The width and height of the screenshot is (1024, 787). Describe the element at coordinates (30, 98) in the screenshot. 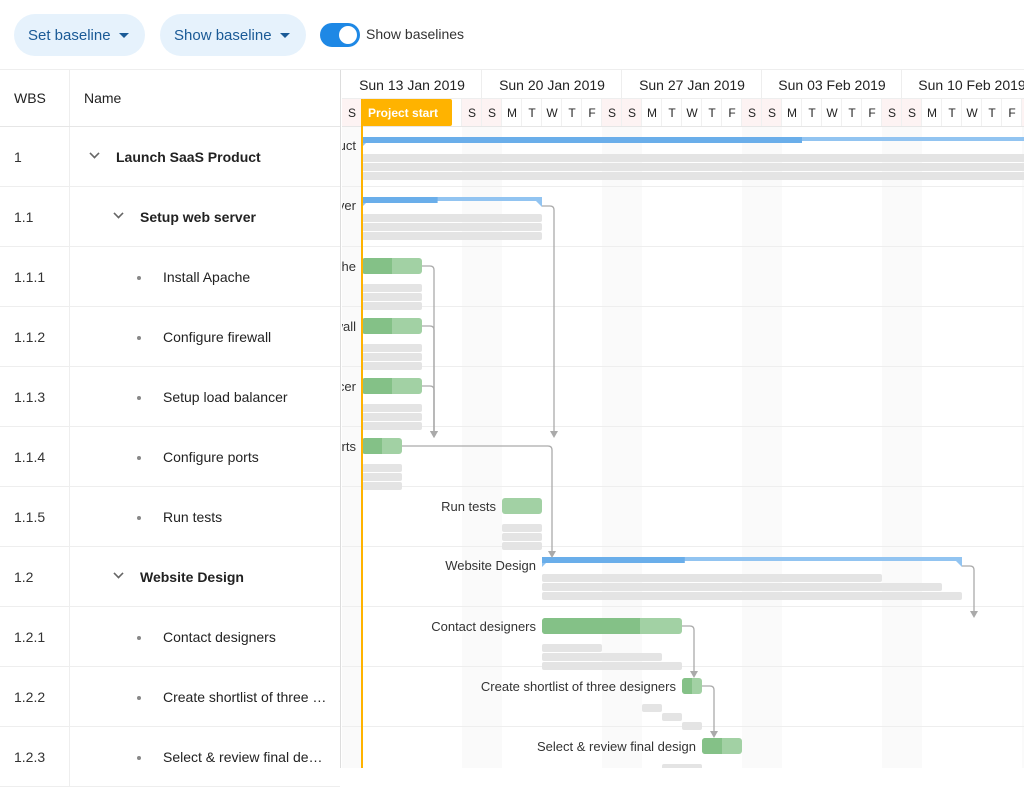

I see `column-header-wbs: WBS` at that location.